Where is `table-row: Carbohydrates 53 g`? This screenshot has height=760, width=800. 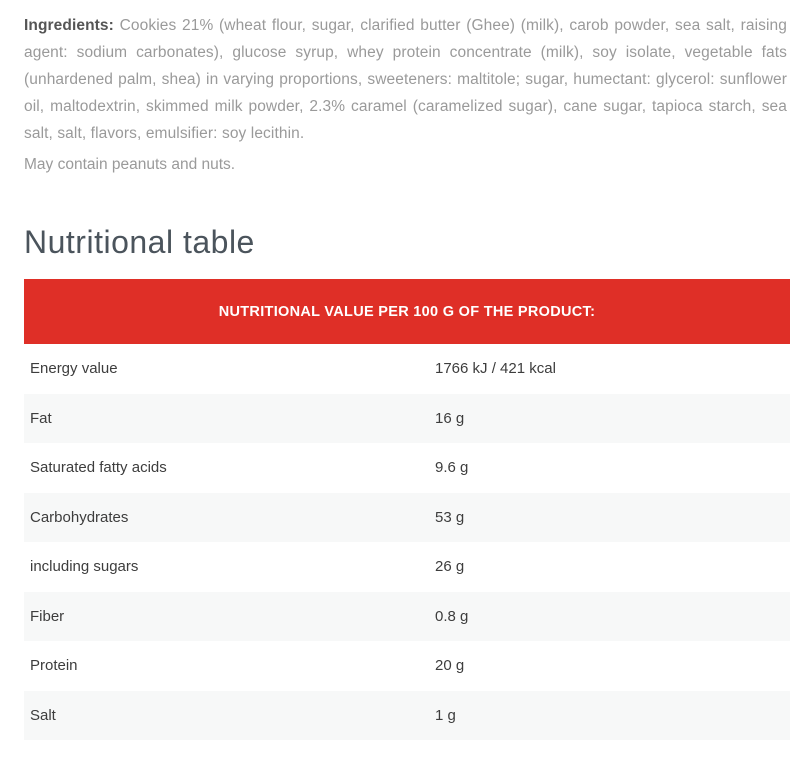 table-row: Carbohydrates 53 g is located at coordinates (407, 517).